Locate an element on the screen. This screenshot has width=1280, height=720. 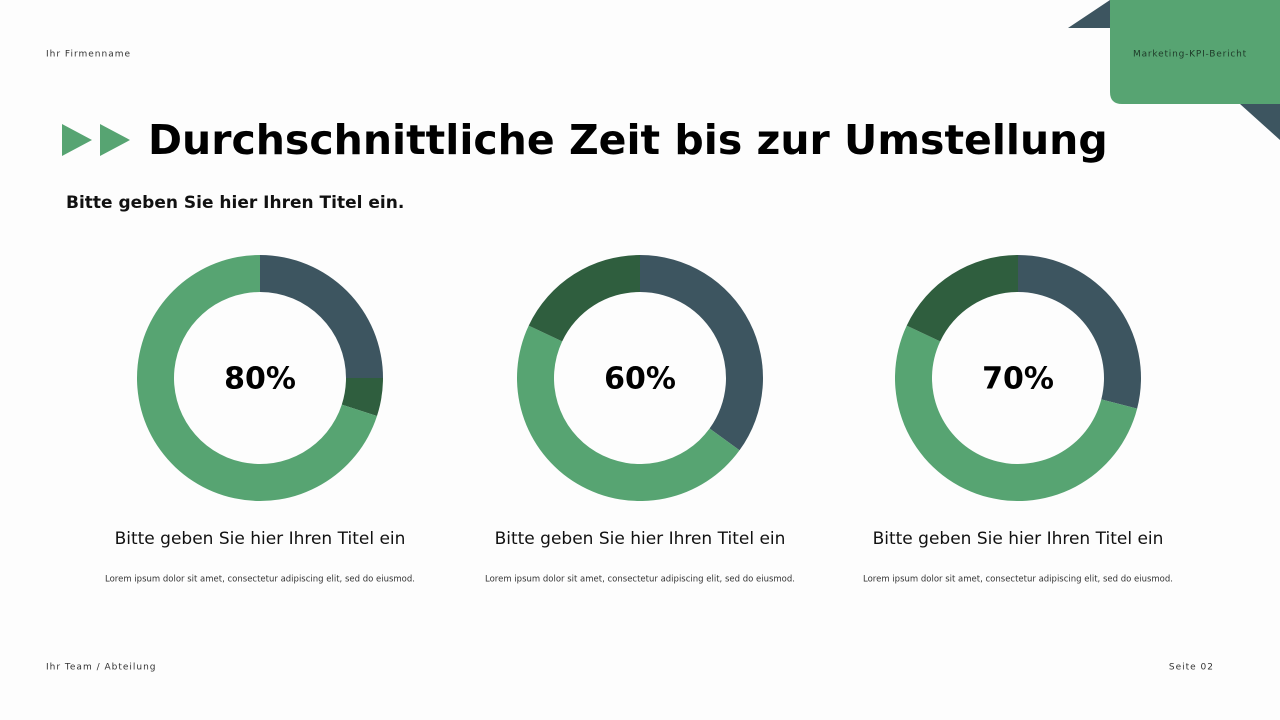
title-arrows is located at coordinates (96, 140).